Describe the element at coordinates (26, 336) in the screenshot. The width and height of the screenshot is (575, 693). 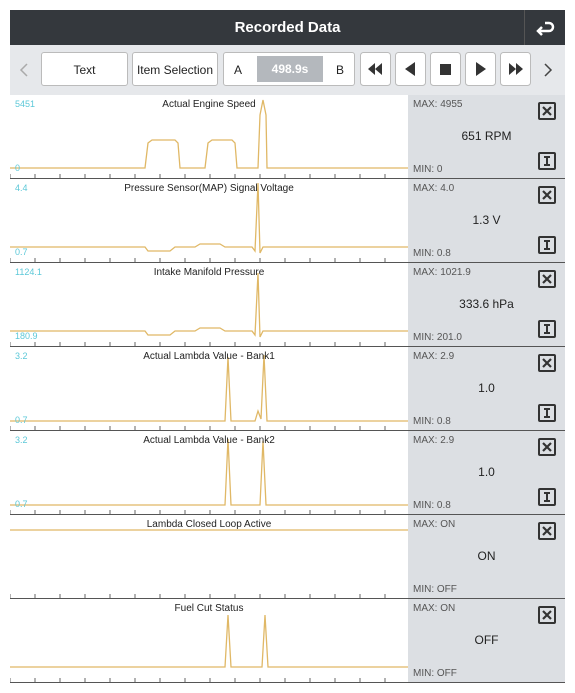
I see `scale-min: 180.9` at that location.